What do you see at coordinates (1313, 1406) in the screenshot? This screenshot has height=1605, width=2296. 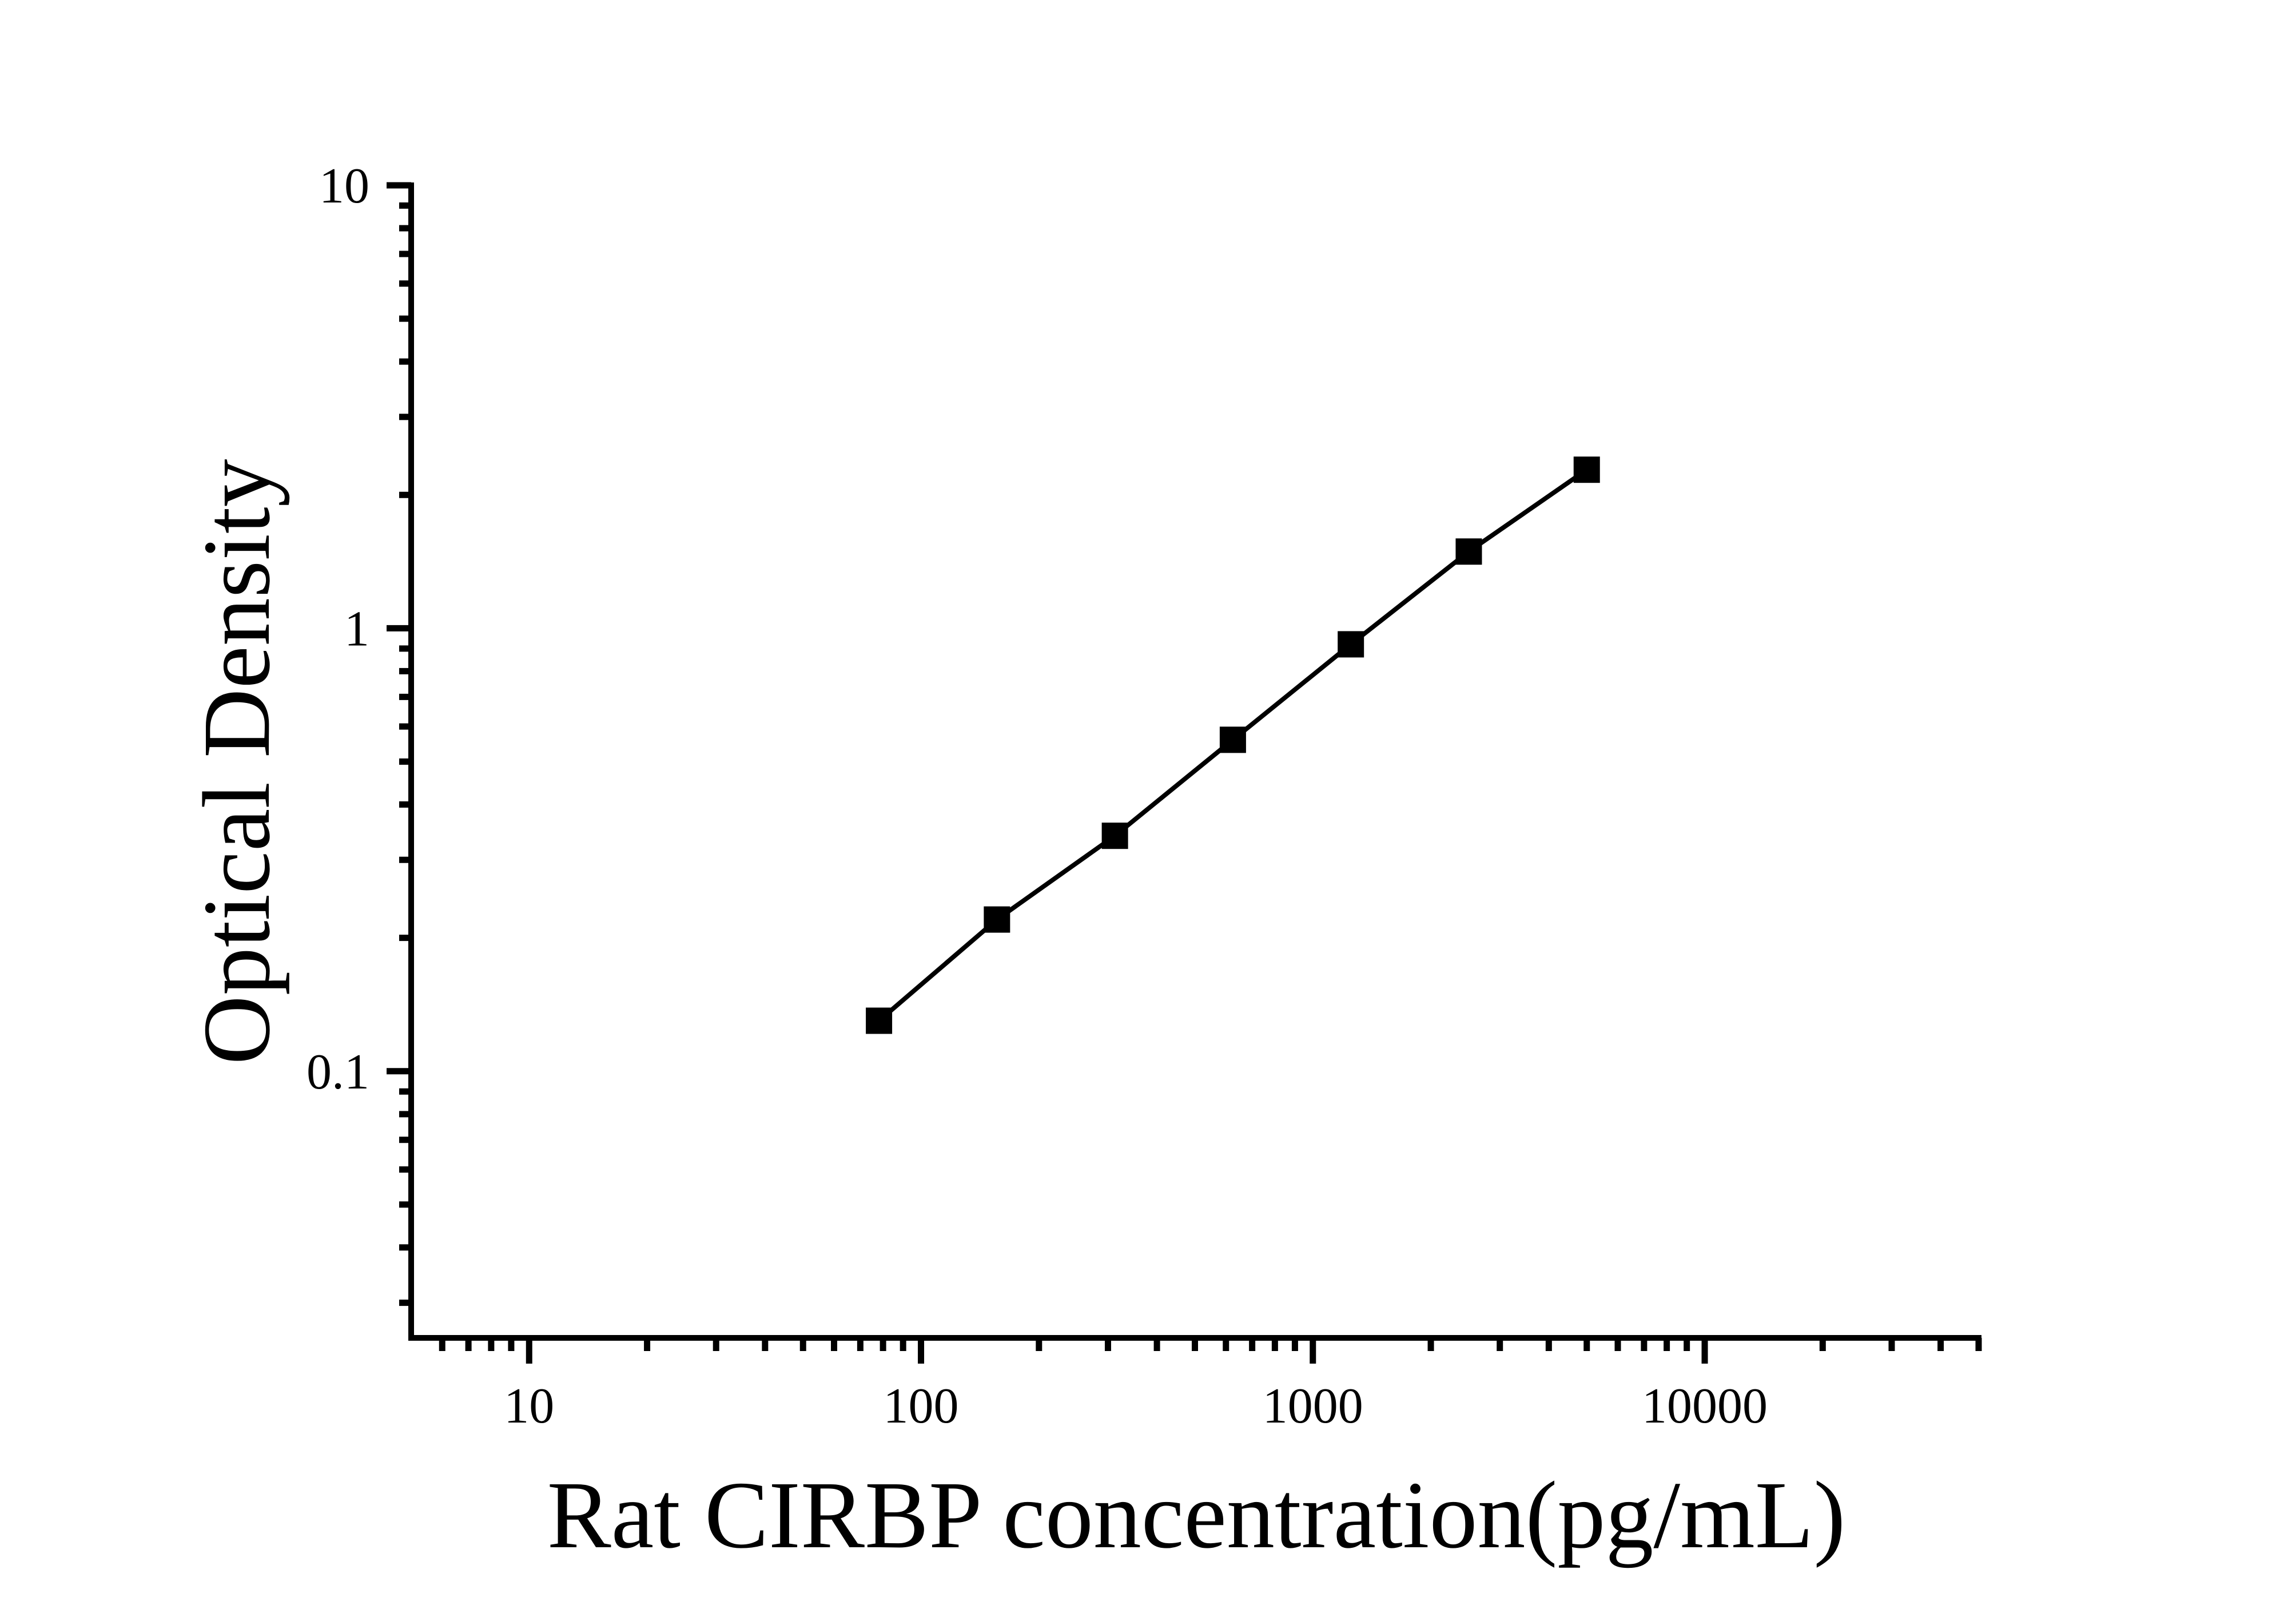 I see `x-tick-label: 1000` at bounding box center [1313, 1406].